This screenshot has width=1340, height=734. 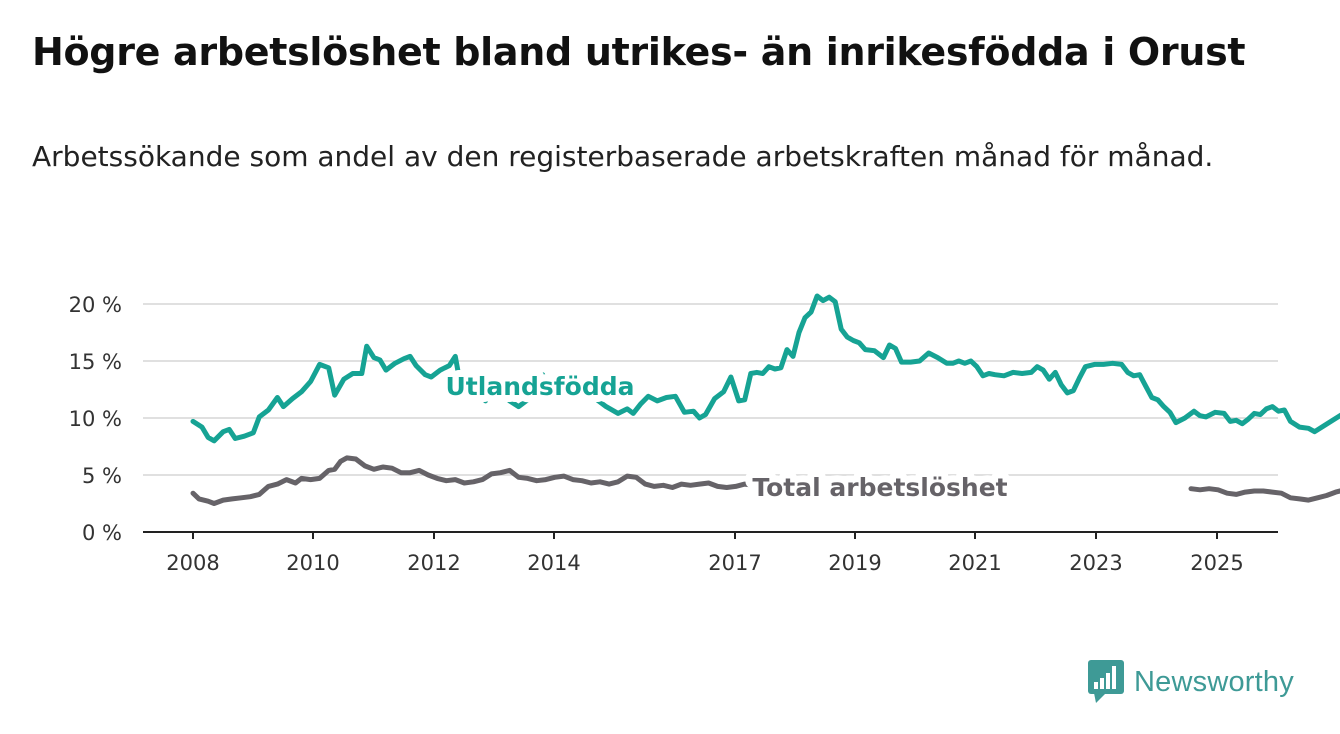 What do you see at coordinates (1216, 563) in the screenshot?
I see `x-tick-label: 2025` at bounding box center [1216, 563].